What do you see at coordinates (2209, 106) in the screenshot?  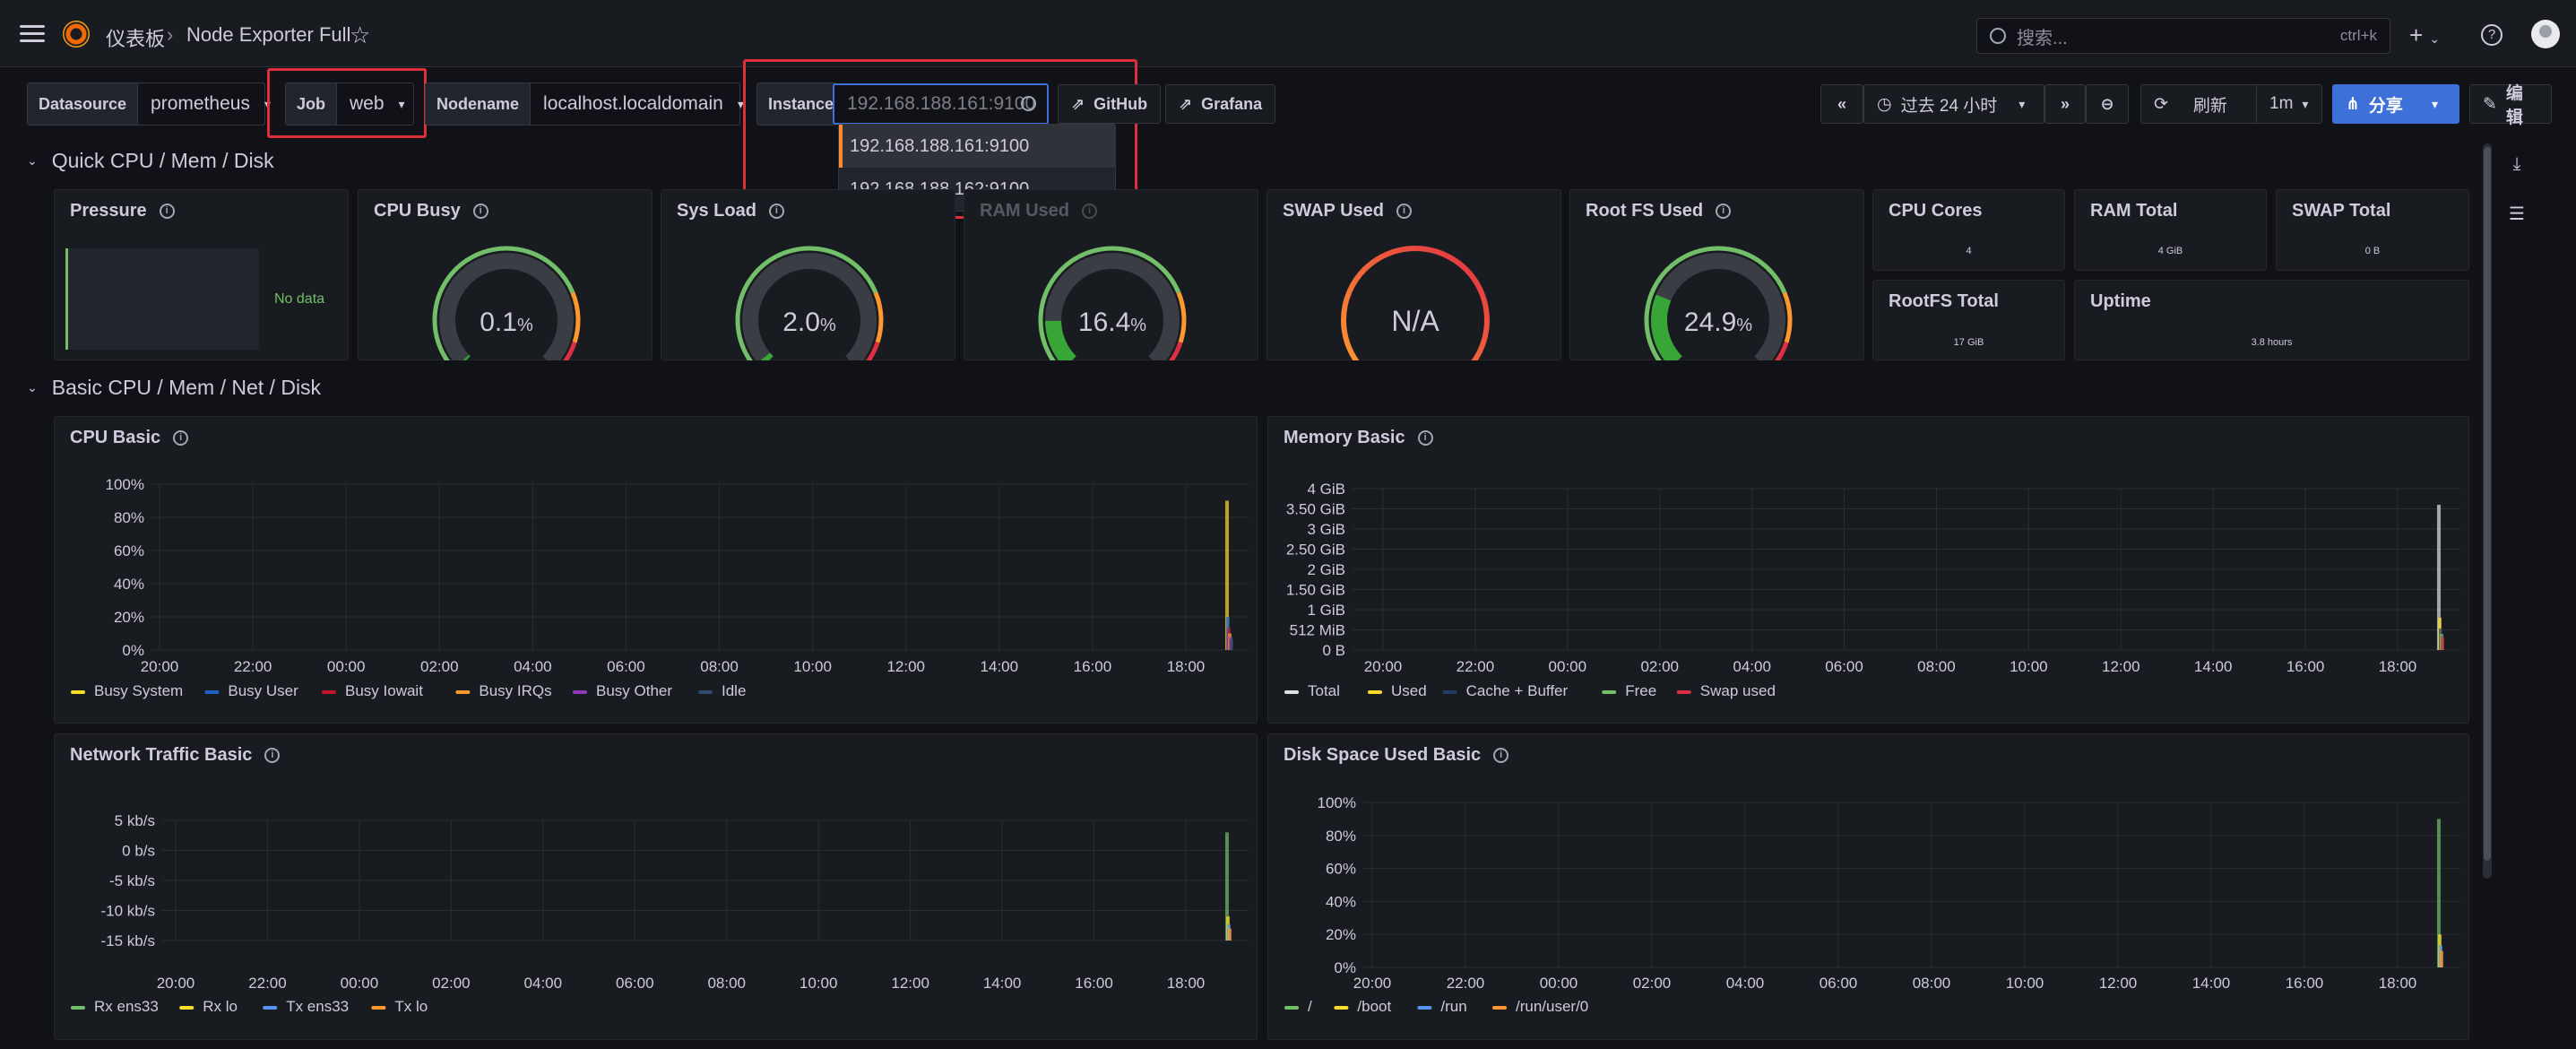 I see `refresh-label: 刷新` at bounding box center [2209, 106].